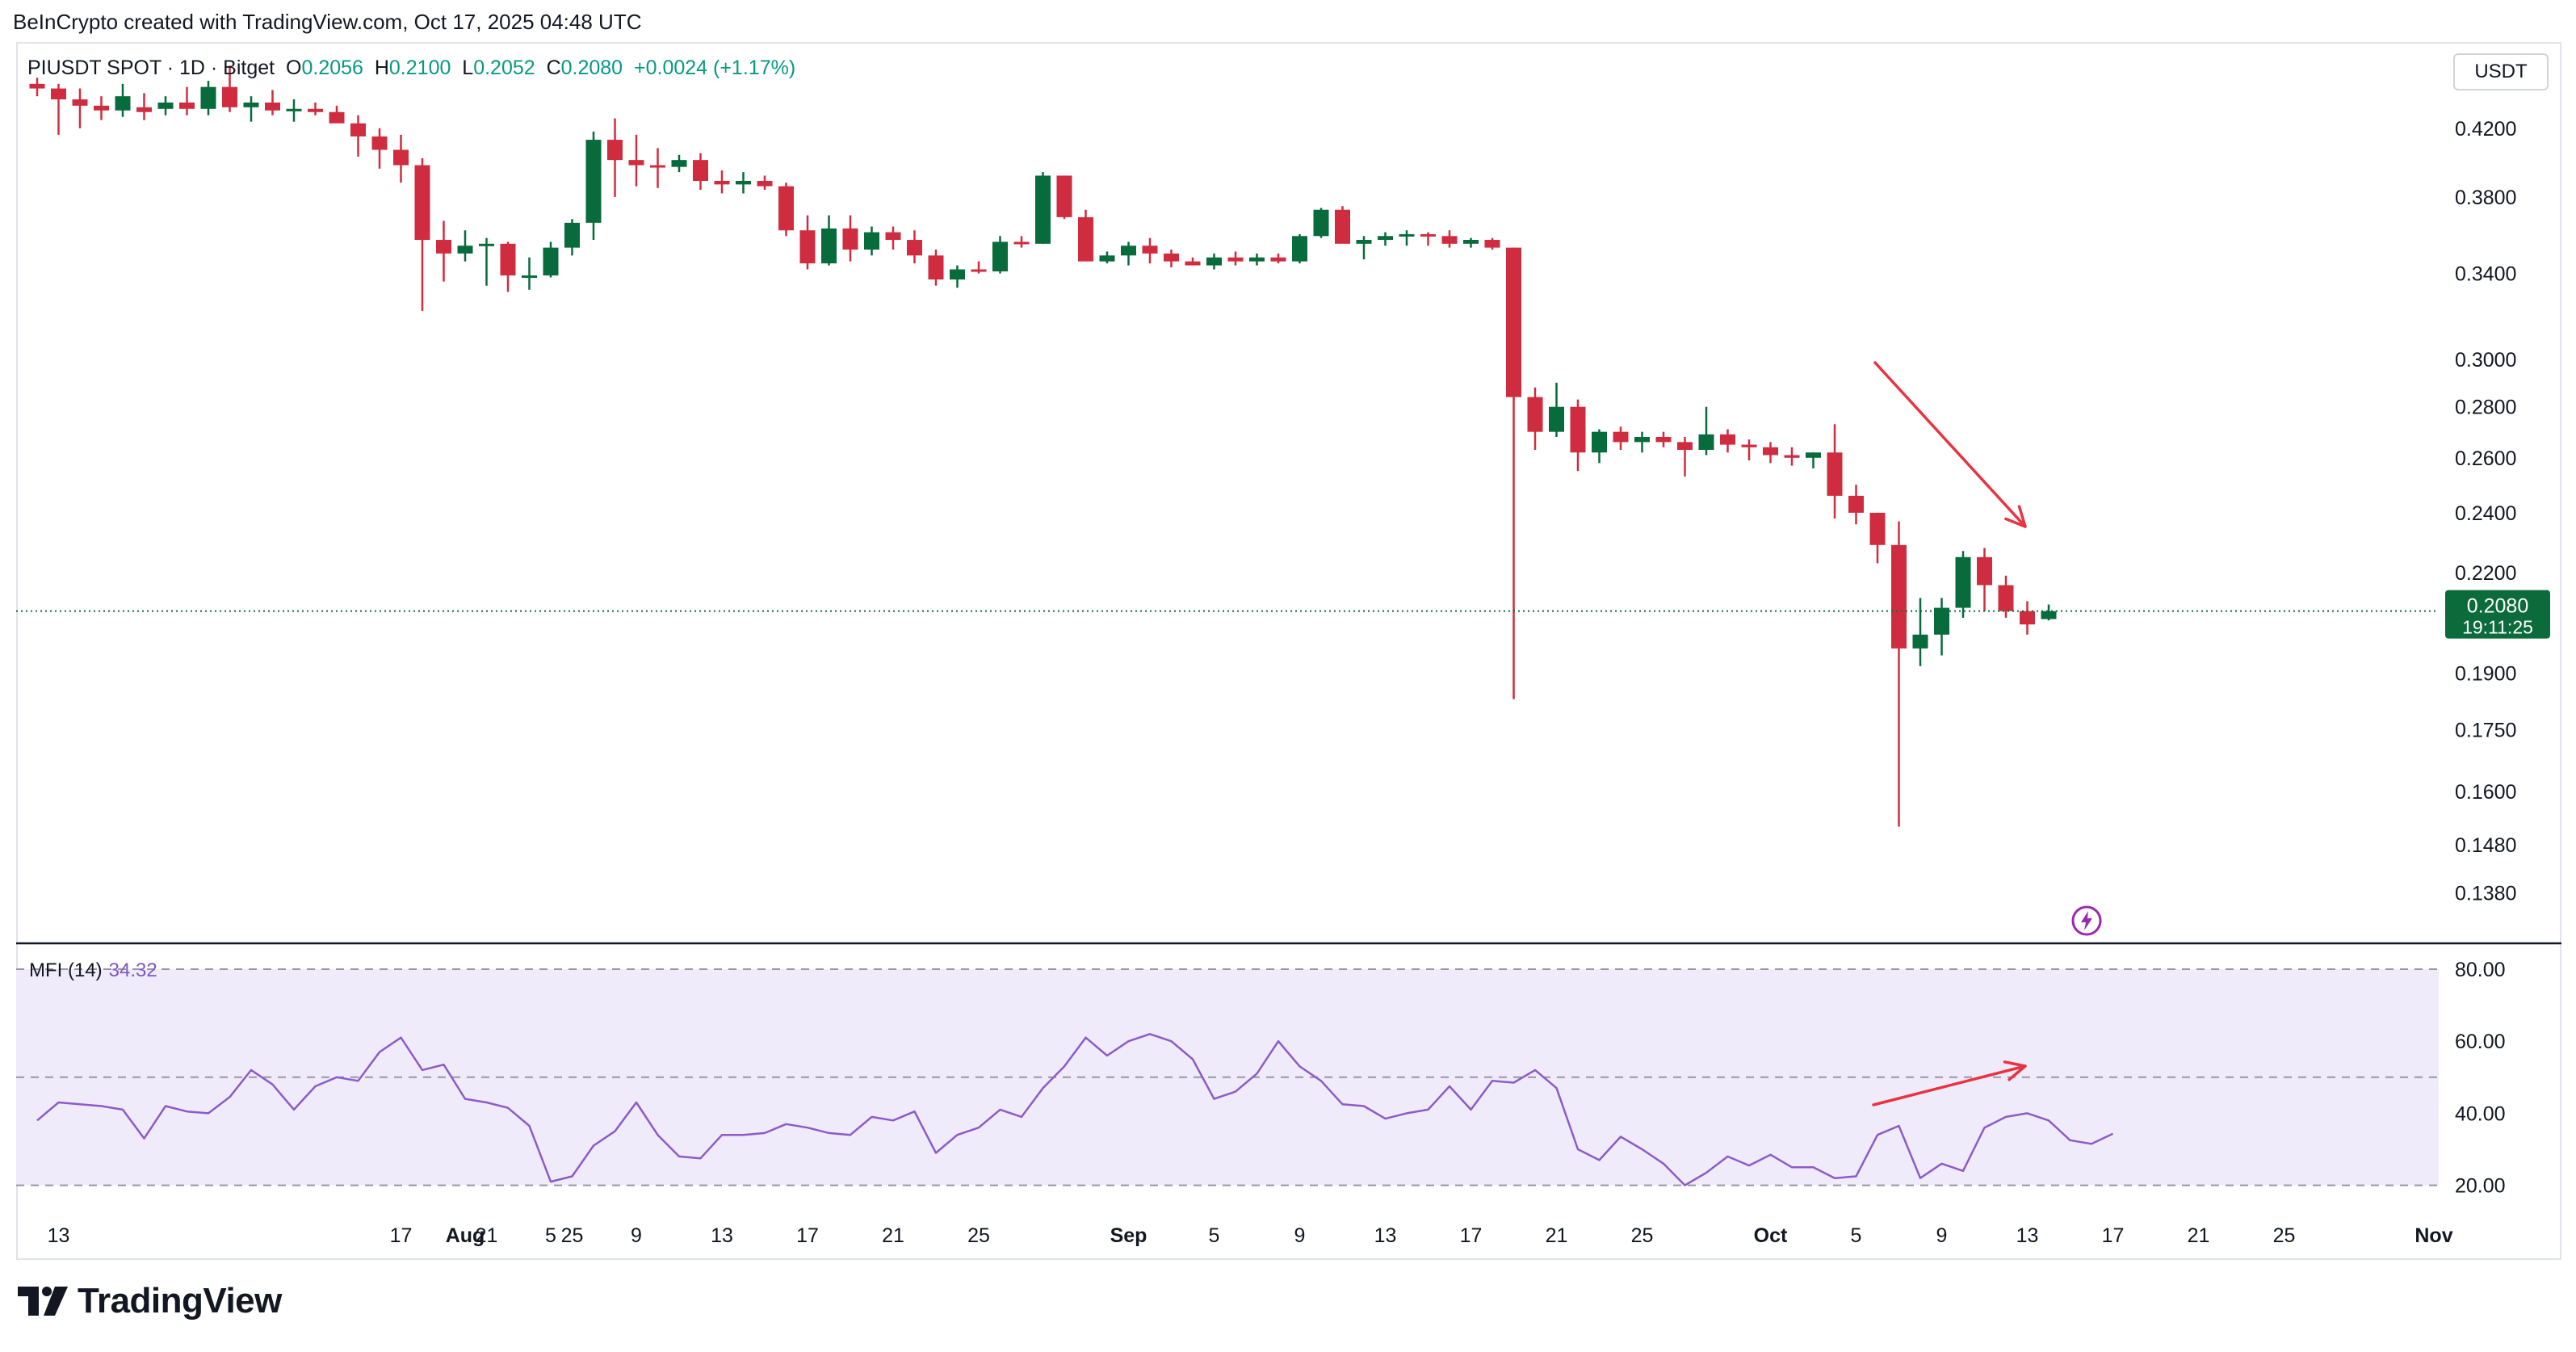 The height and width of the screenshot is (1352, 2576). I want to click on price-tick-label: 0.1750, so click(2485, 731).